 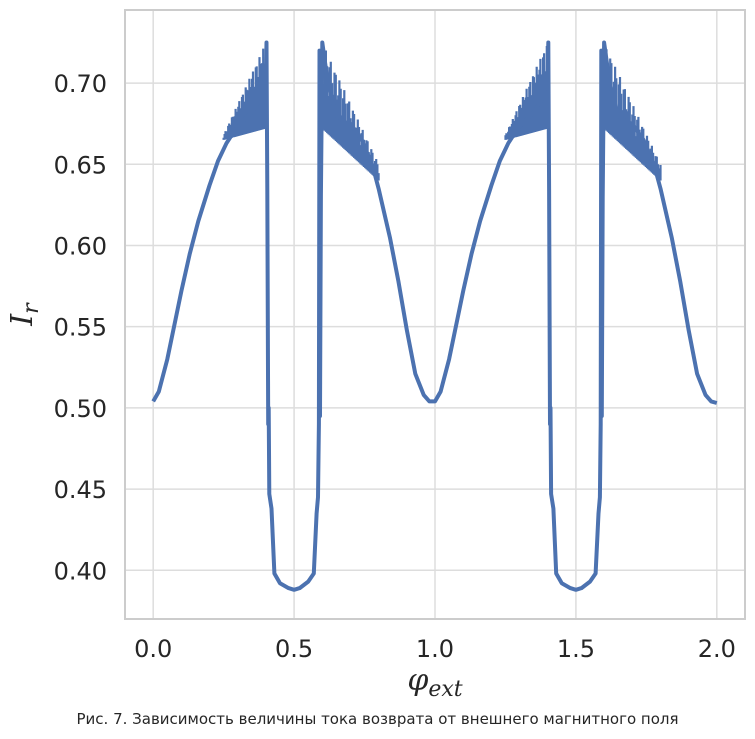 I want to click on y-axis-label: Ir, so click(x=24, y=314).